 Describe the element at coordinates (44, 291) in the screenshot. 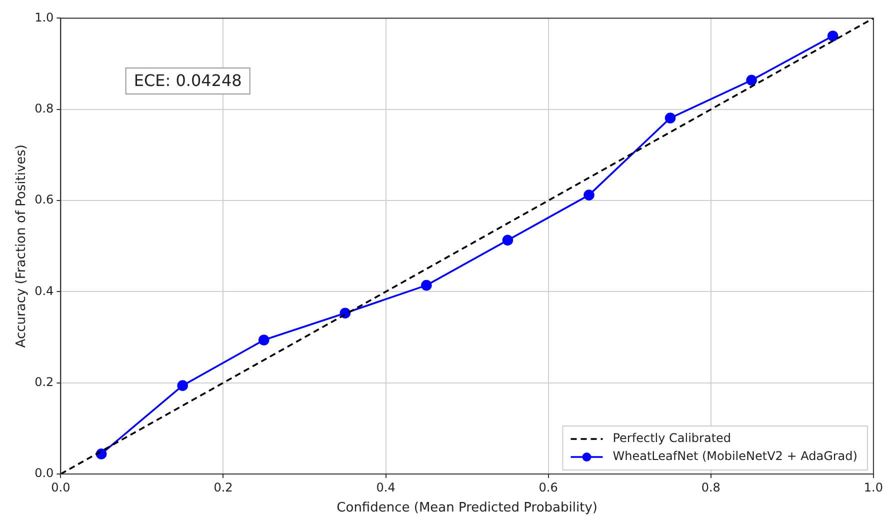

I see `y-tick-label: 0.4` at that location.